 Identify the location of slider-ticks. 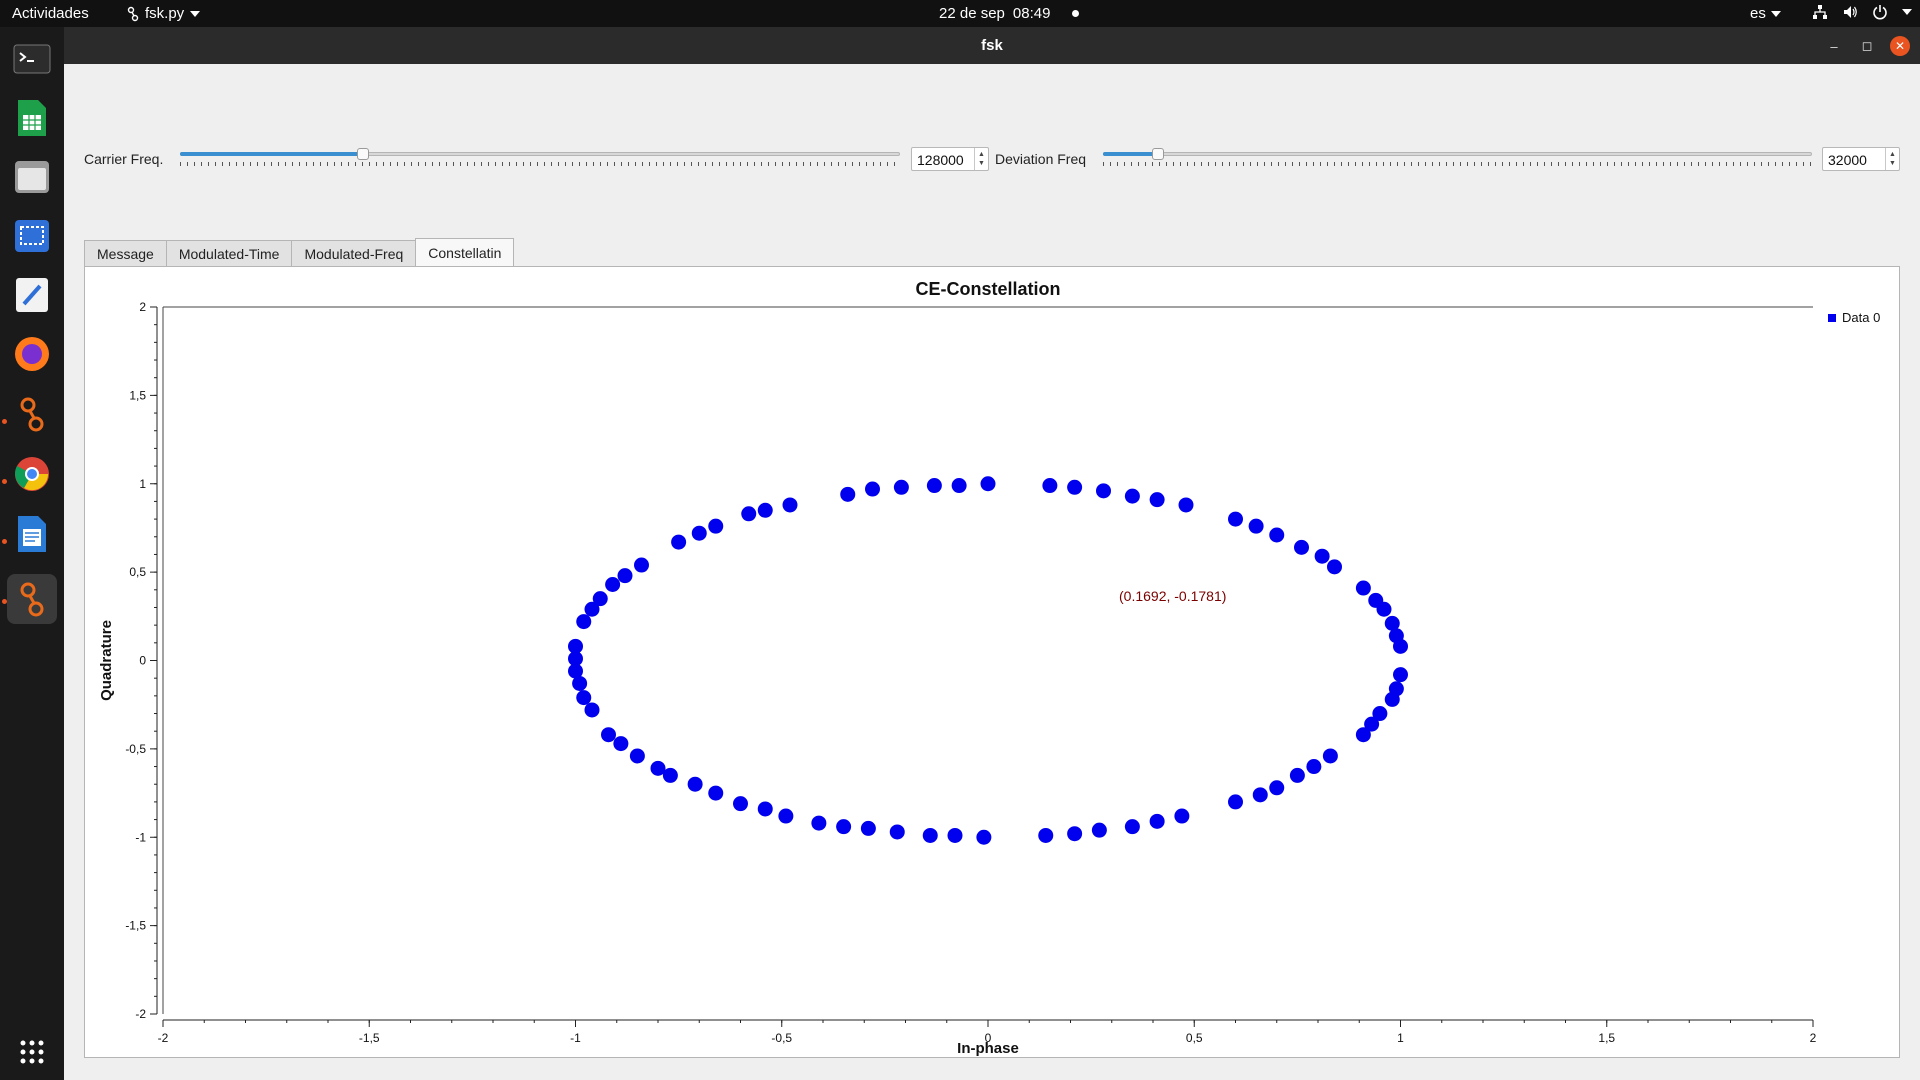
(540, 164).